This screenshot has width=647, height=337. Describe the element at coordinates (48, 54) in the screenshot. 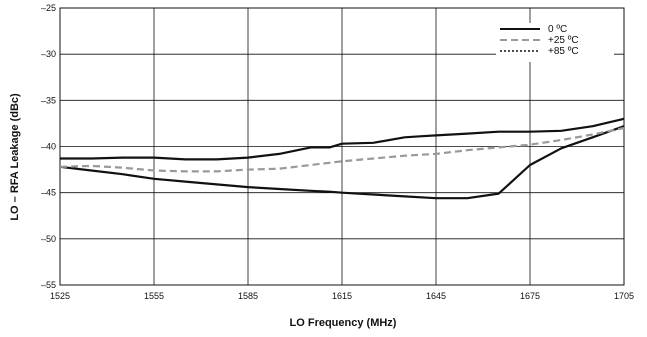

I see `y-tick-label: –30` at that location.